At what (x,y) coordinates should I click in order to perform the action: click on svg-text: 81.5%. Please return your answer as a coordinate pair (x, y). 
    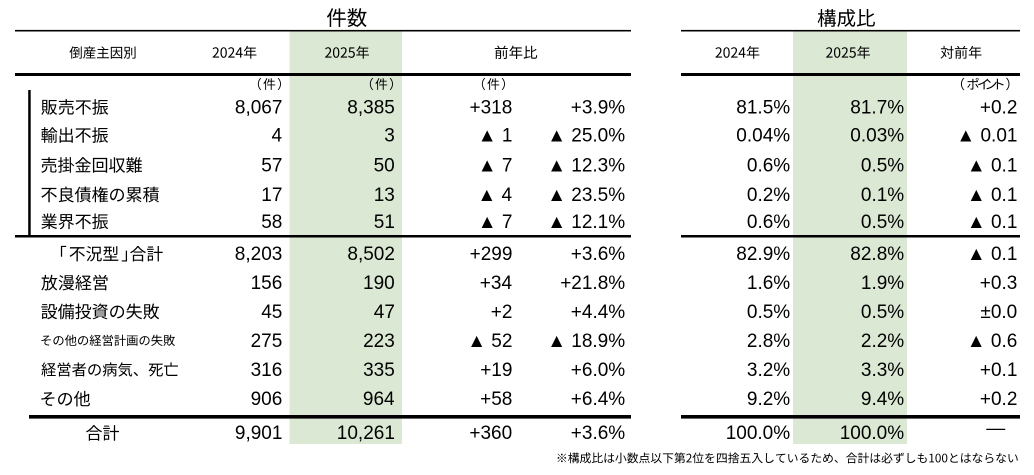
    Looking at the image, I should click on (763, 108).